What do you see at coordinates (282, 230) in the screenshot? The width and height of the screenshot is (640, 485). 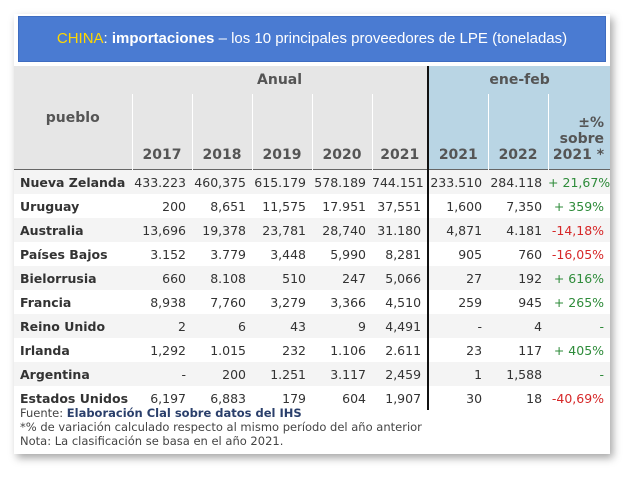 I see `cell-v2019: 23,781` at bounding box center [282, 230].